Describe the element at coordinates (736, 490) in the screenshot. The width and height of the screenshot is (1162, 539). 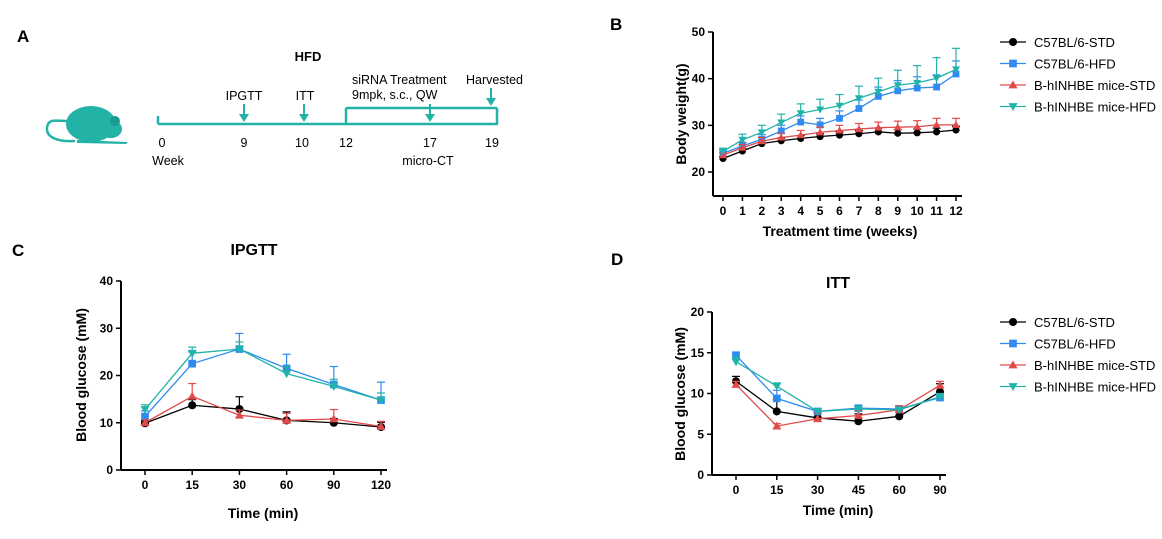
I see `chart-d-xtick-label: 0` at that location.